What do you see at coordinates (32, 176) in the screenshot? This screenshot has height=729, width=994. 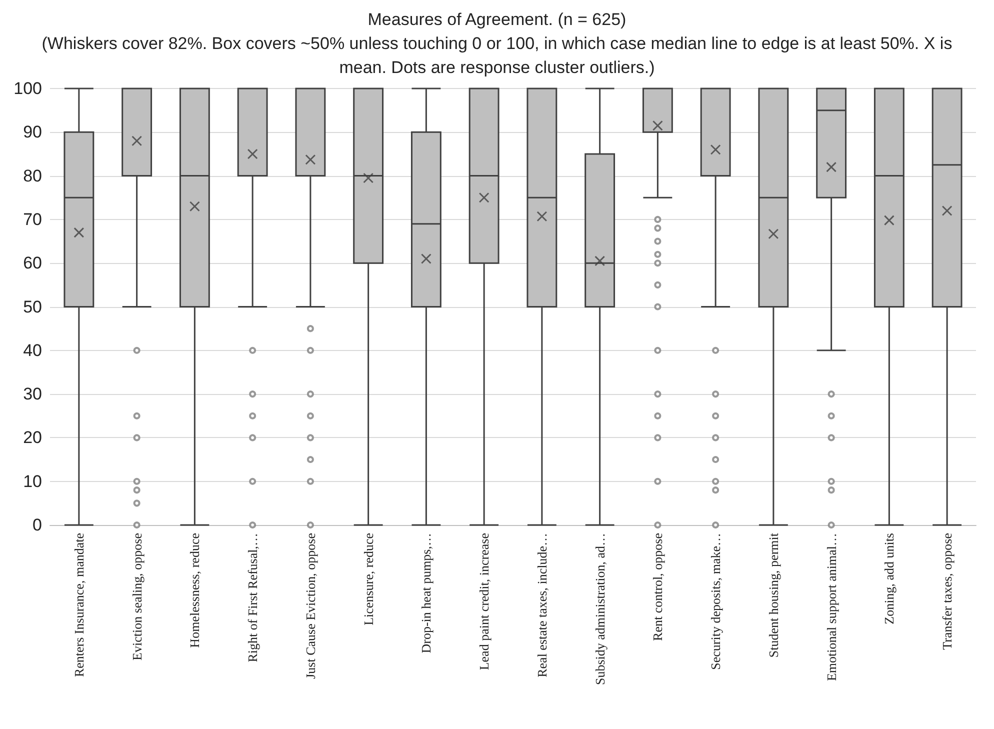 I see `y-tick-label: 80` at bounding box center [32, 176].